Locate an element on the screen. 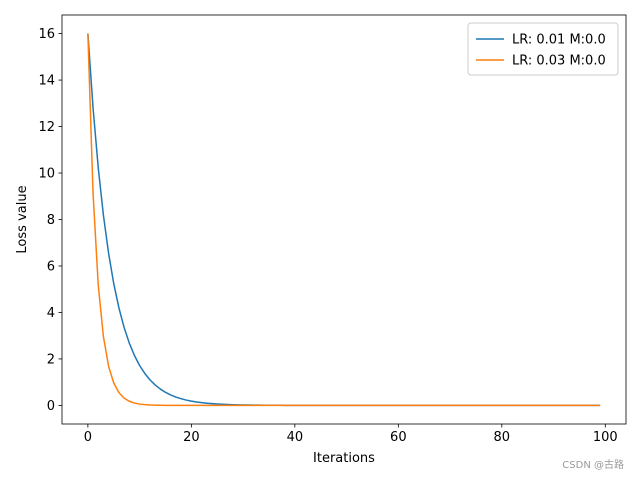 The width and height of the screenshot is (640, 480). x-tick-label: 40 is located at coordinates (295, 437).